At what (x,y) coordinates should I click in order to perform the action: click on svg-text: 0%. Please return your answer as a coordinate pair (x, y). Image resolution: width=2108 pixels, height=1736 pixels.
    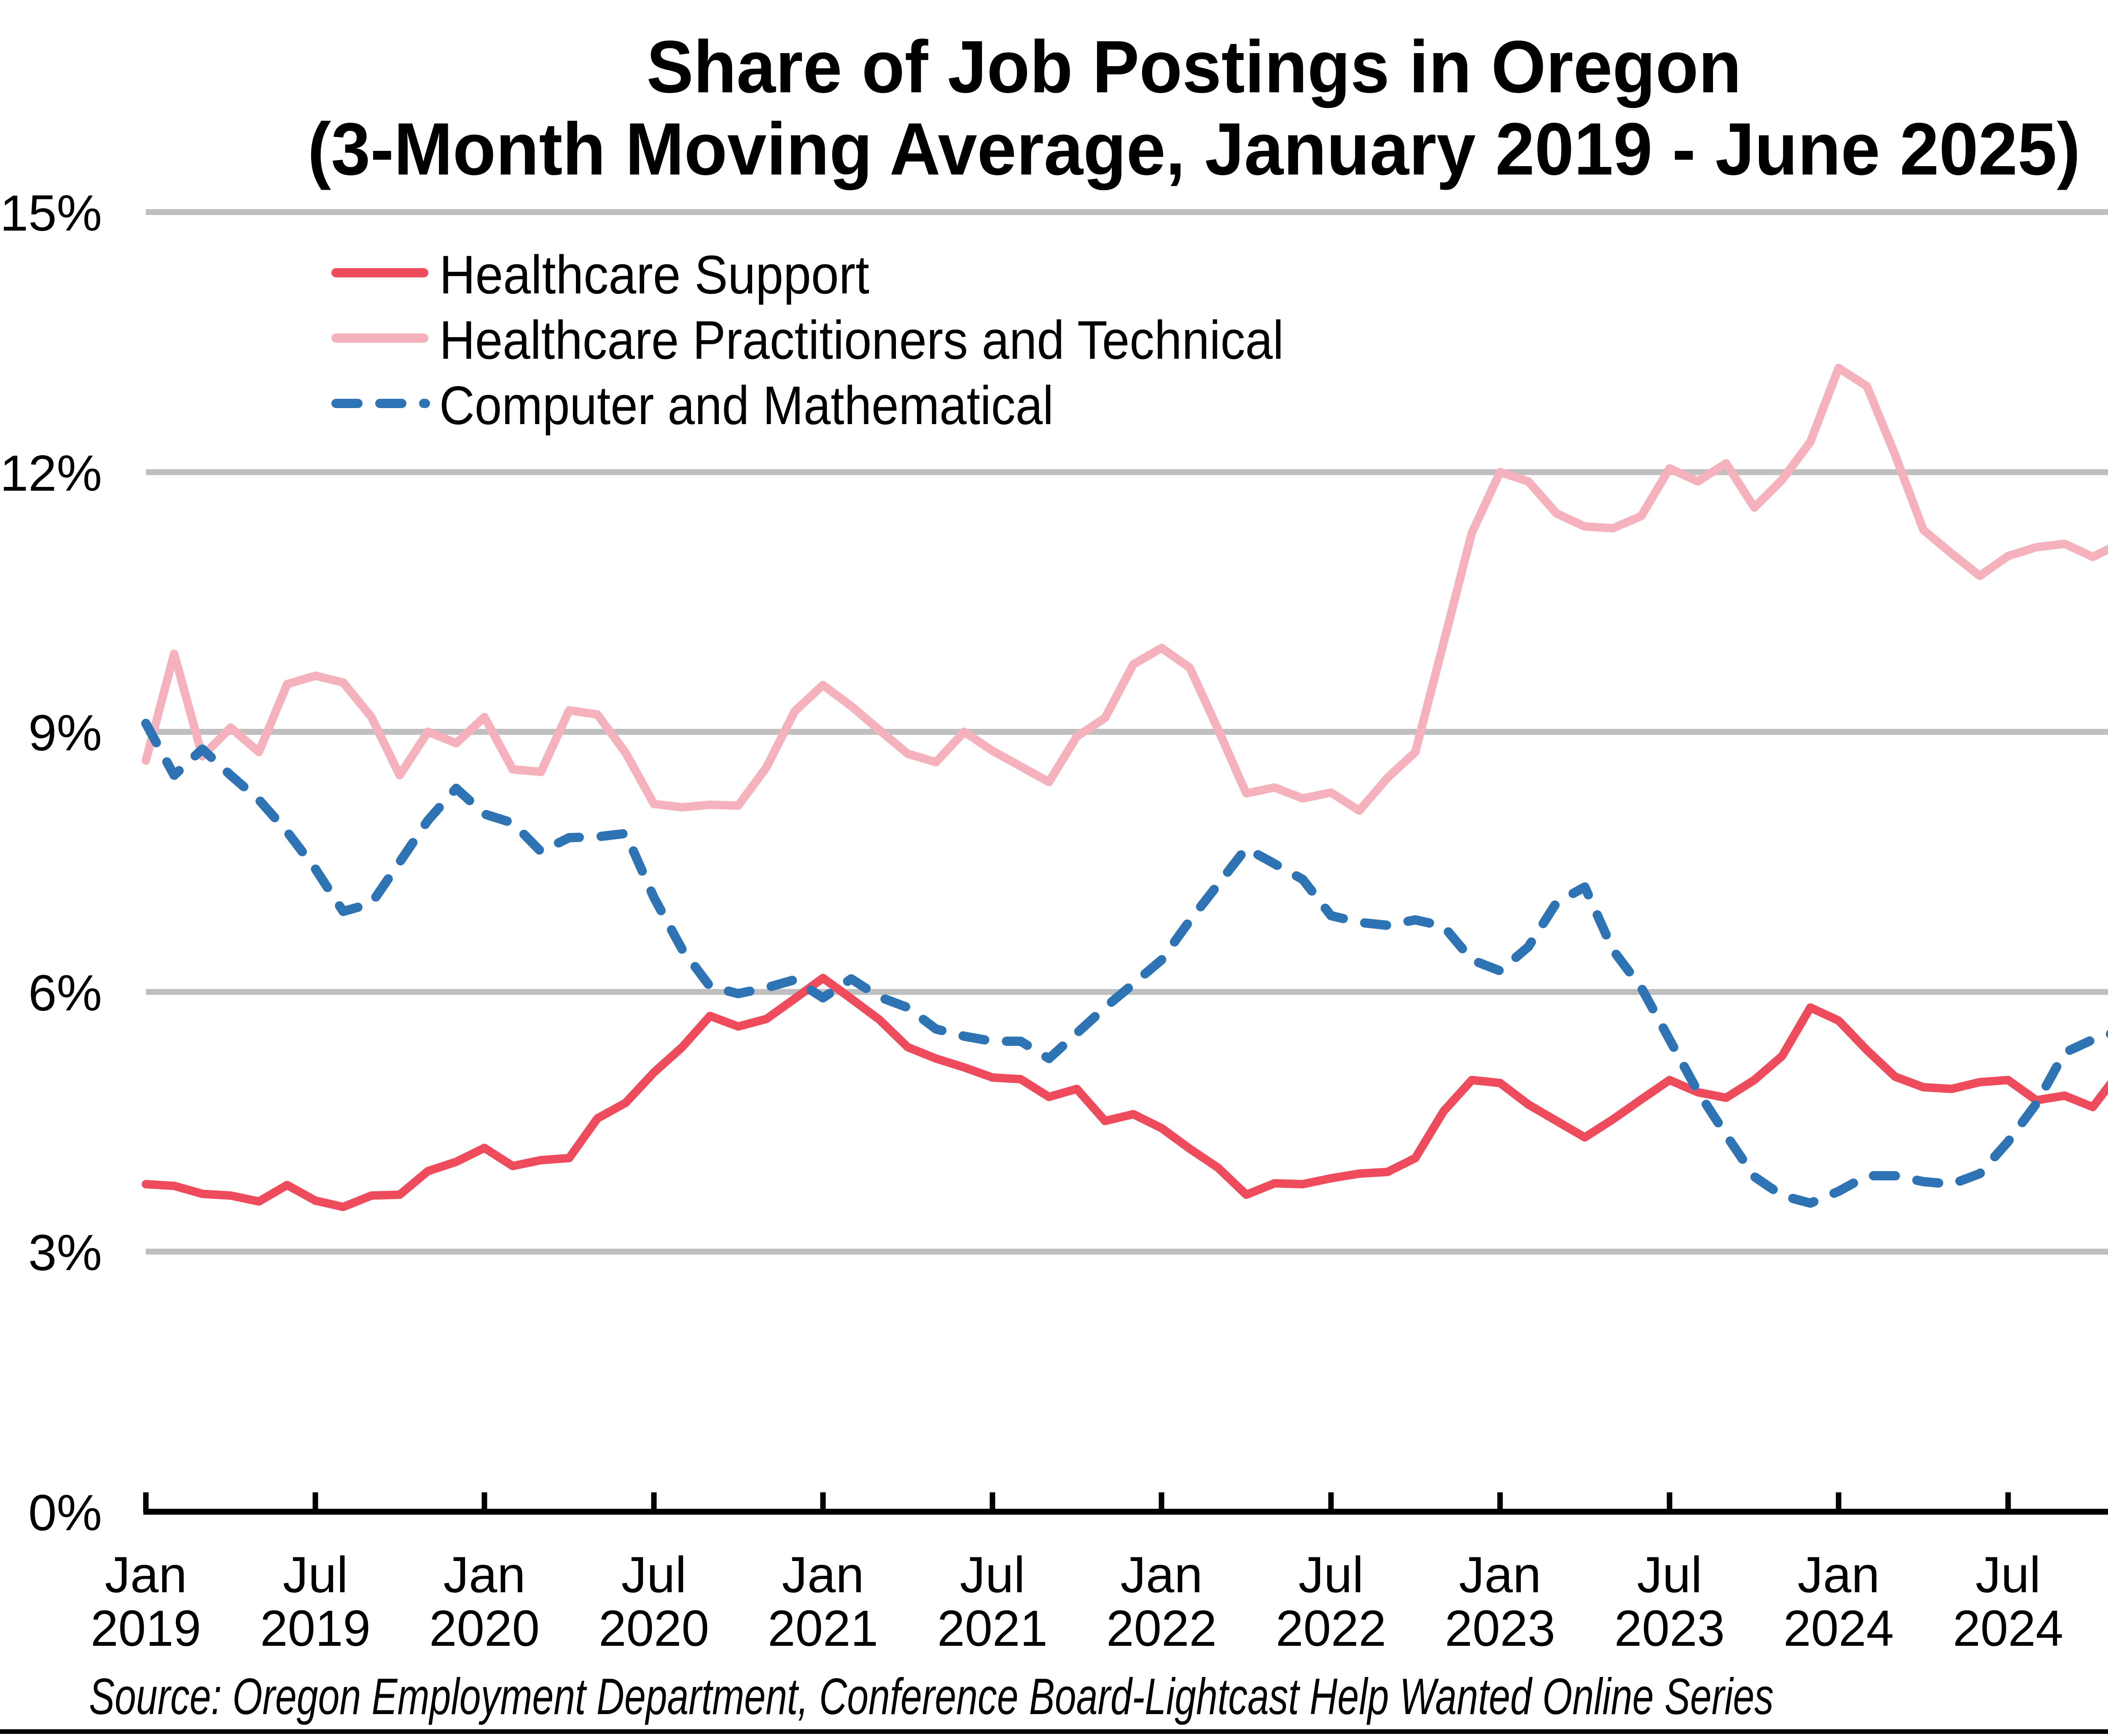
    Looking at the image, I should click on (65, 1512).